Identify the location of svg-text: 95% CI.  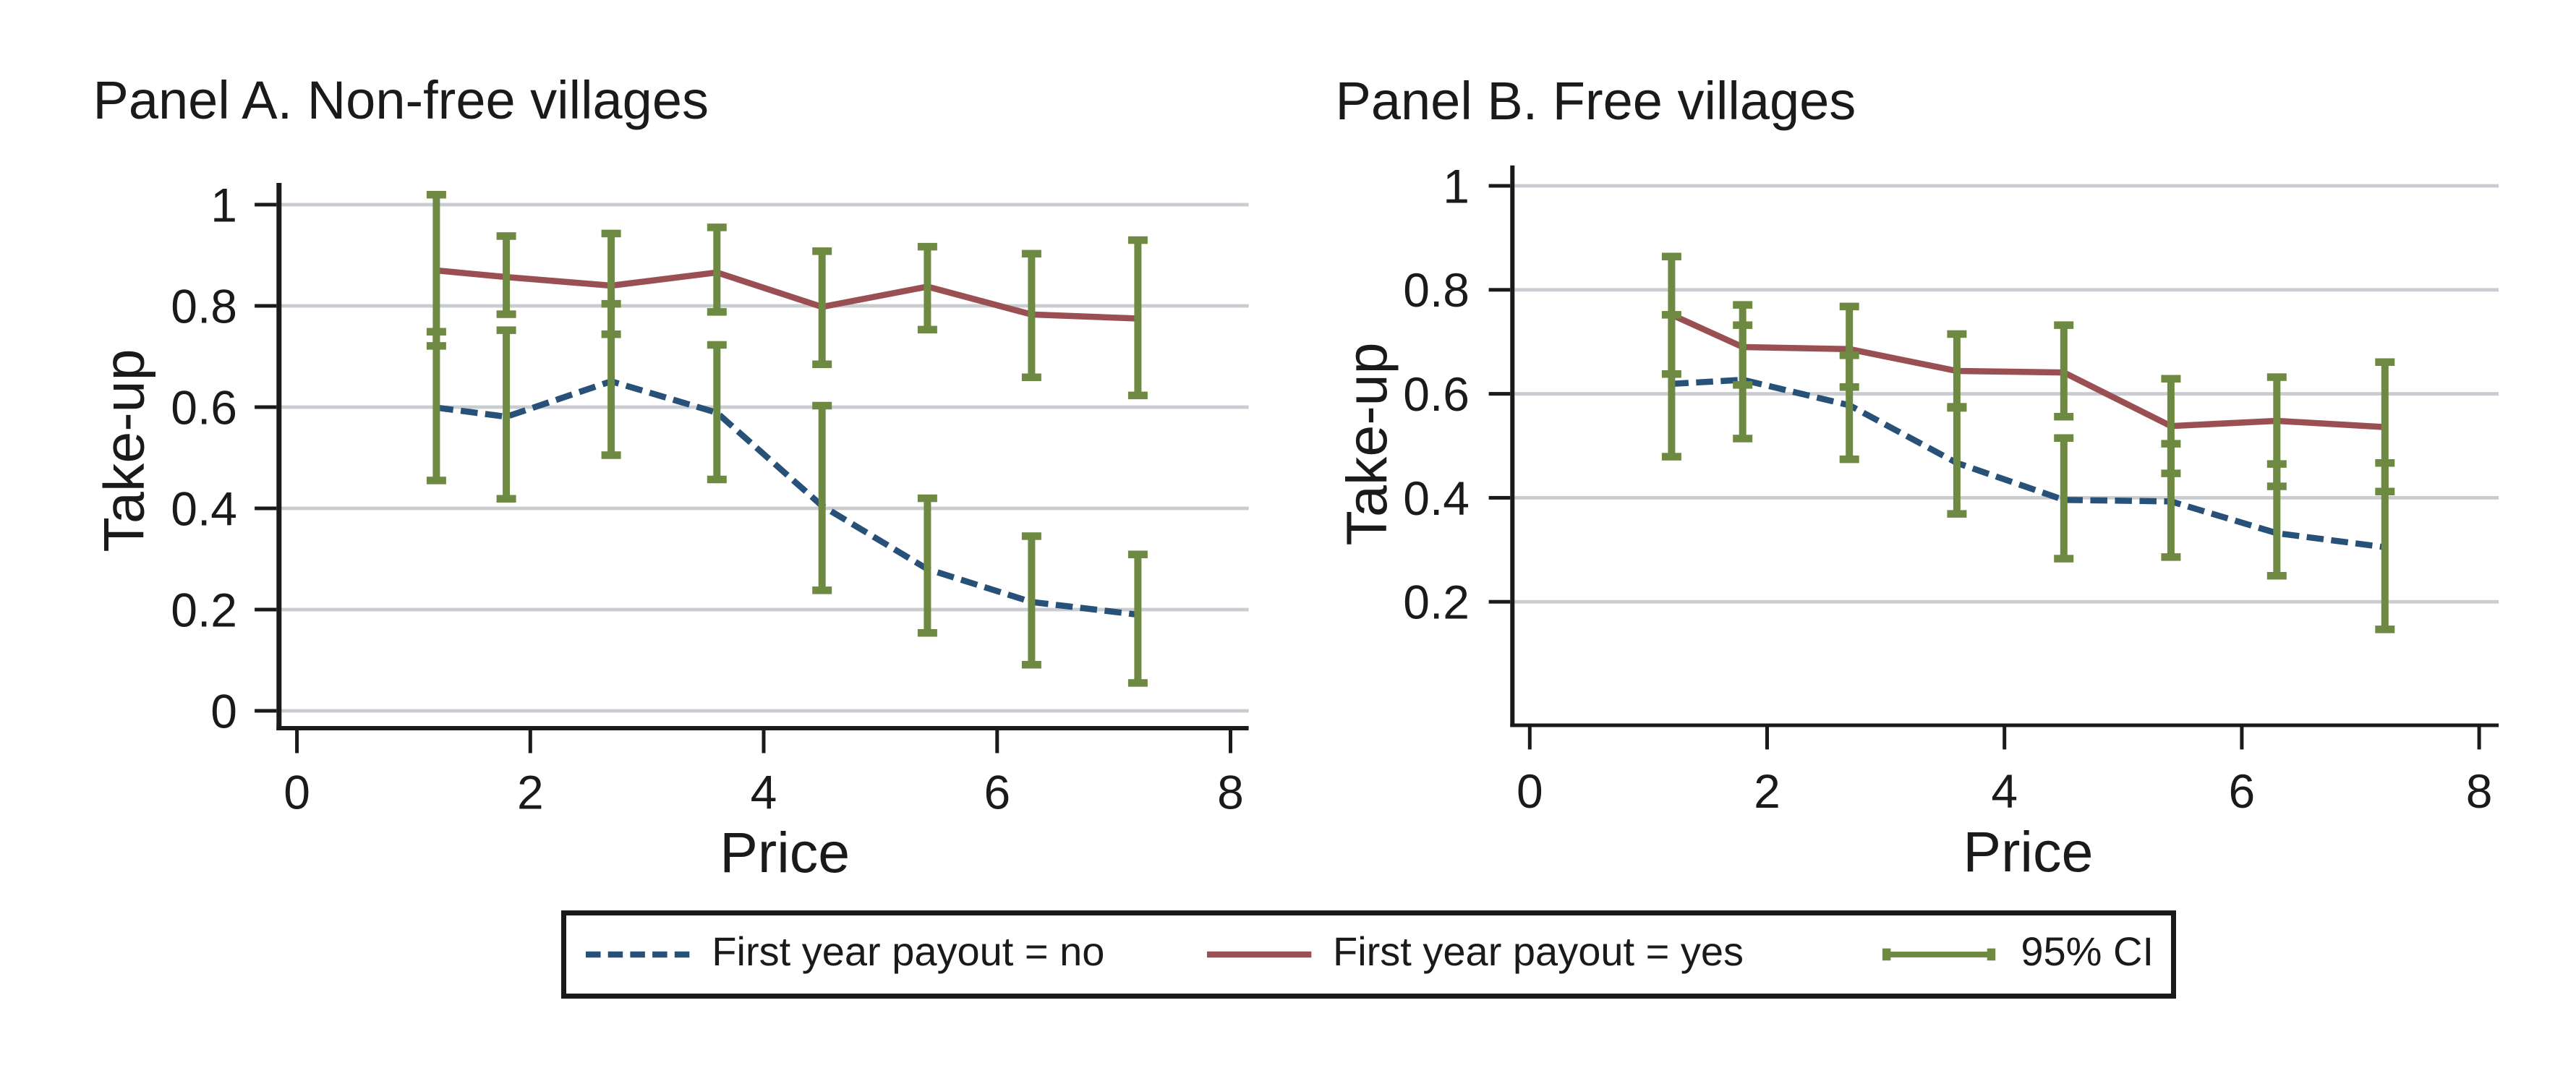
(2088, 951).